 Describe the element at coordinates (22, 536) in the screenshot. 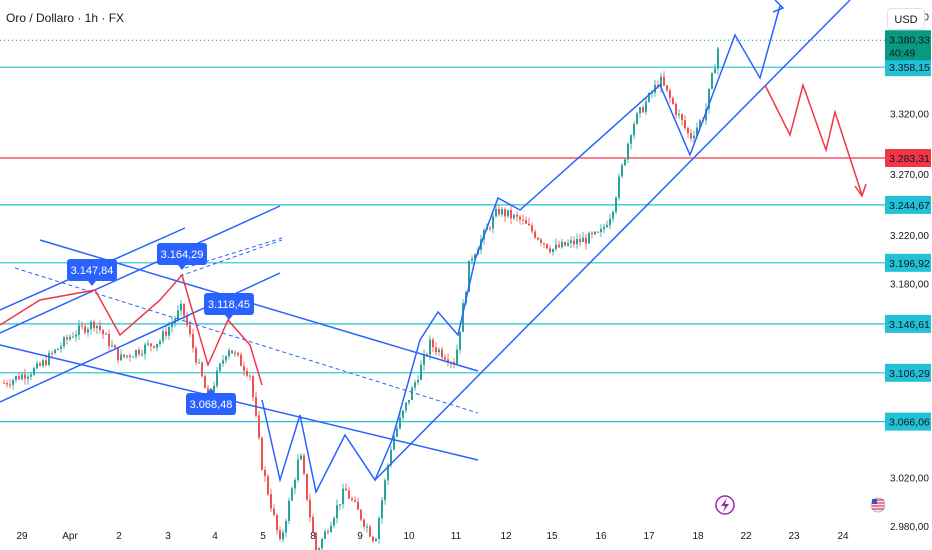

I see `x-axis-tick: 29` at that location.